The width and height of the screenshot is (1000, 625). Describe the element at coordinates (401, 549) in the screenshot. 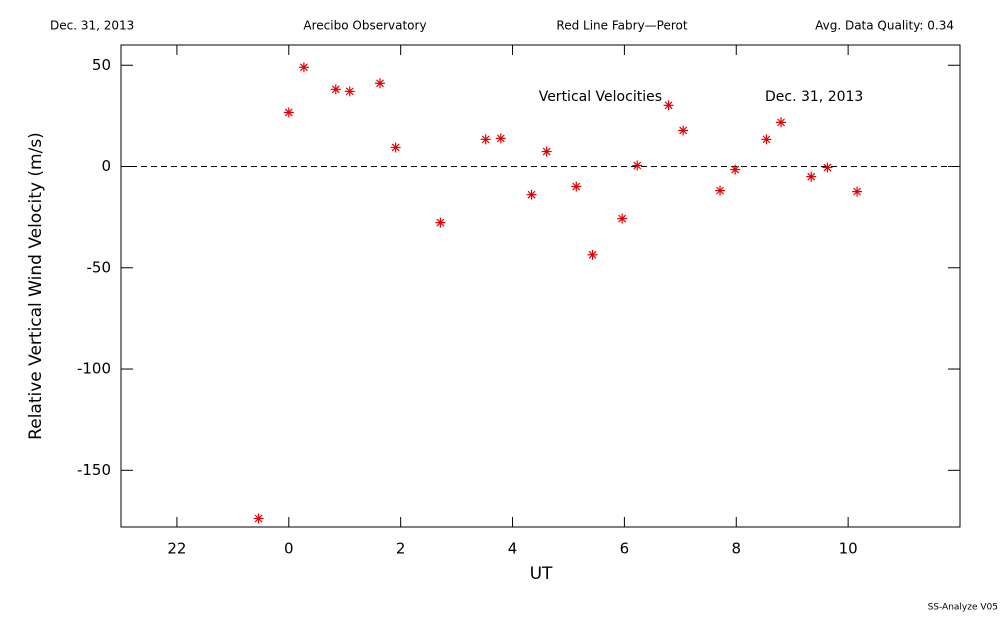

I see `x-tick-label: 2` at that location.